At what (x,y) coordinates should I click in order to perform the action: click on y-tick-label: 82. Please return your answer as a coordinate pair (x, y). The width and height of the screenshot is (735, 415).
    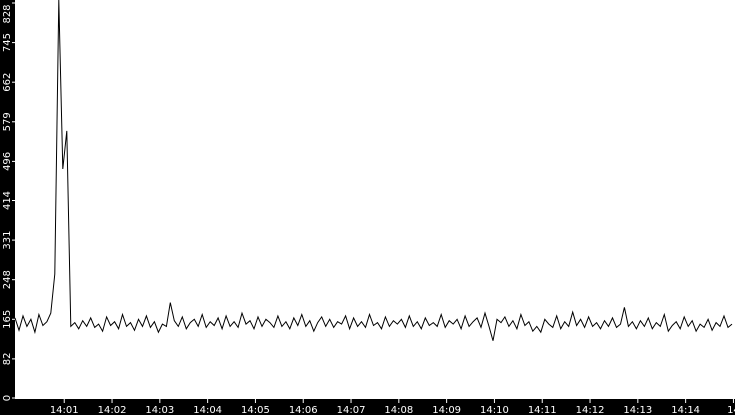
    Looking at the image, I should click on (7, 359).